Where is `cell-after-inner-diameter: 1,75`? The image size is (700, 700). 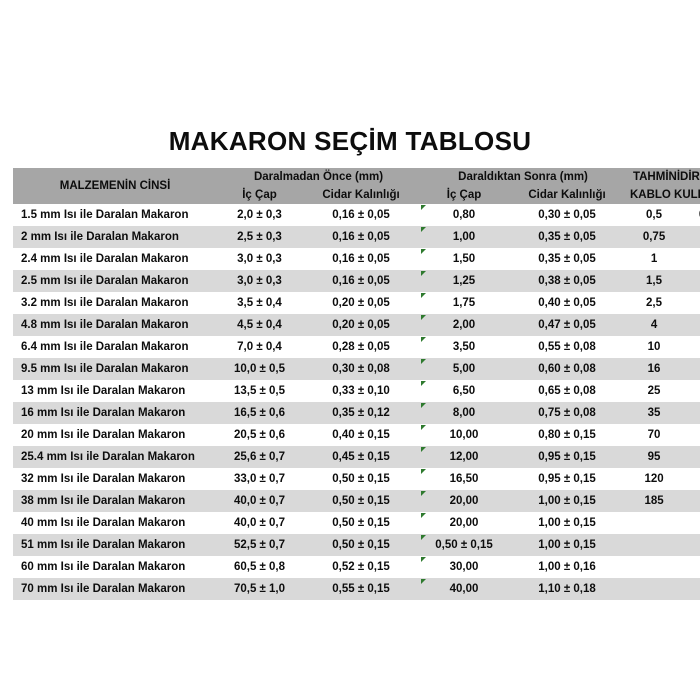
cell-after-inner-diameter: 1,75 is located at coordinates (464, 303).